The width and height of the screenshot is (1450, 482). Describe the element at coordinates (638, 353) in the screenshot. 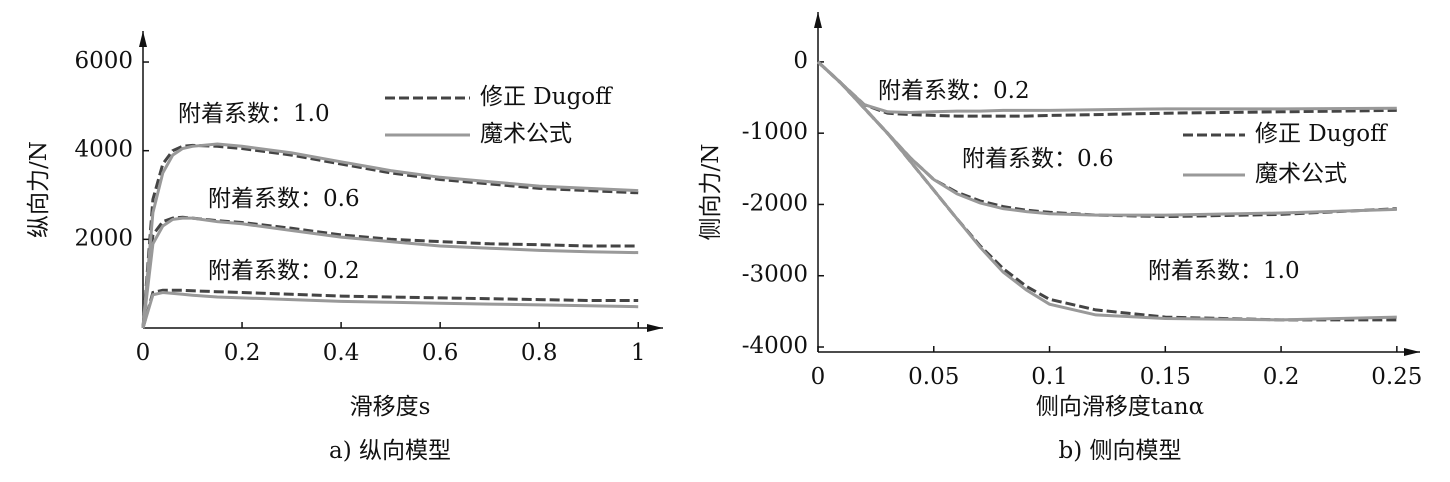

I see `x-tick-label: 1` at that location.